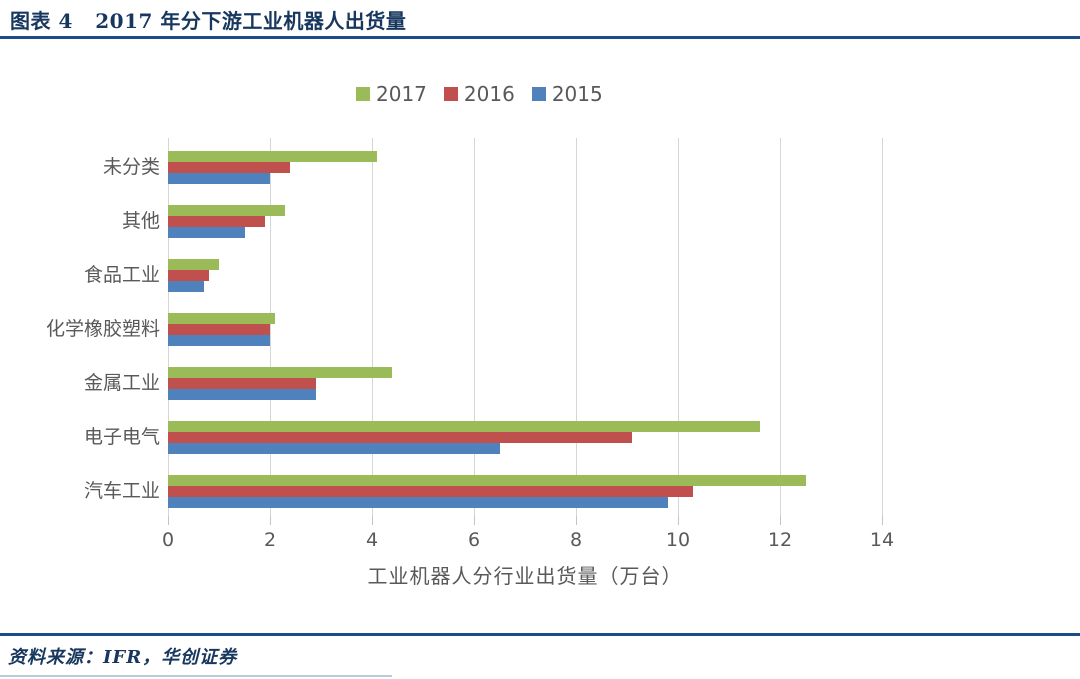 Image resolution: width=1080 pixels, height=679 pixels. I want to click on bar-2015-汽车工业, so click(418, 502).